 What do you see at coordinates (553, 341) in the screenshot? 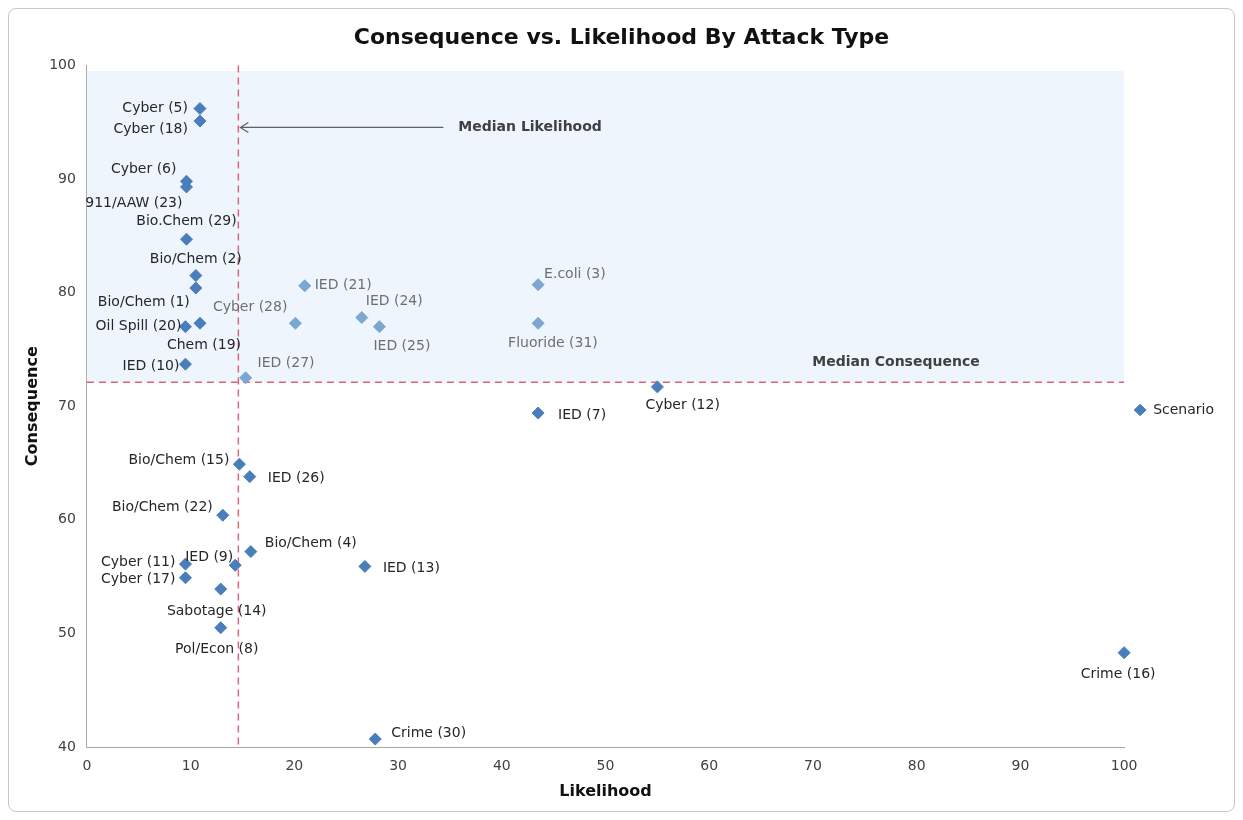
I see `annotation: Fluoride (31)` at bounding box center [553, 341].